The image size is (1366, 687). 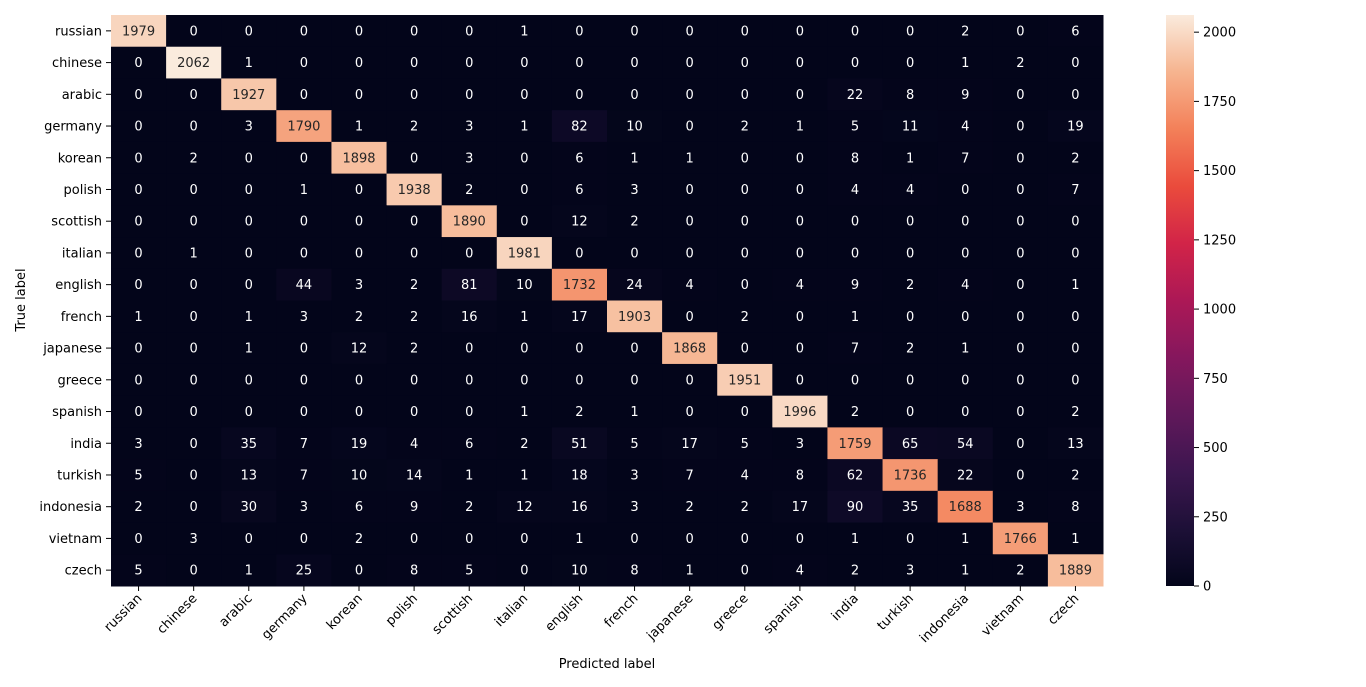 I want to click on colorbar-tick-label: 0, so click(x=1207, y=587).